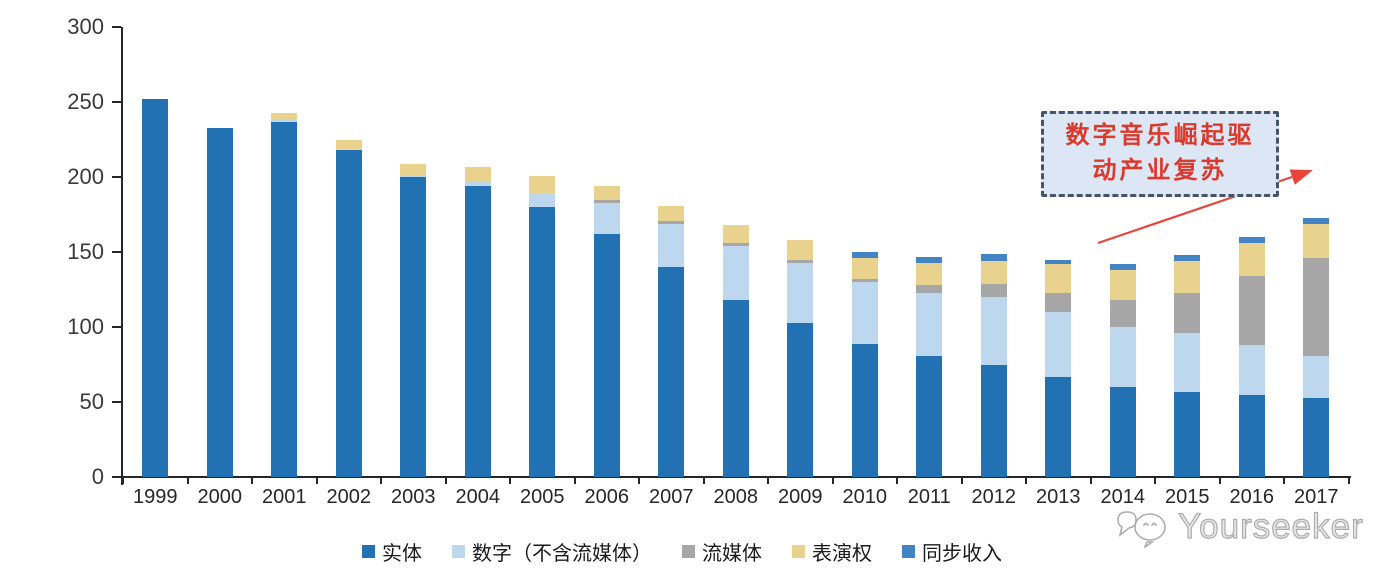  What do you see at coordinates (91, 401) in the screenshot?
I see `y-tick-label: 50` at bounding box center [91, 401].